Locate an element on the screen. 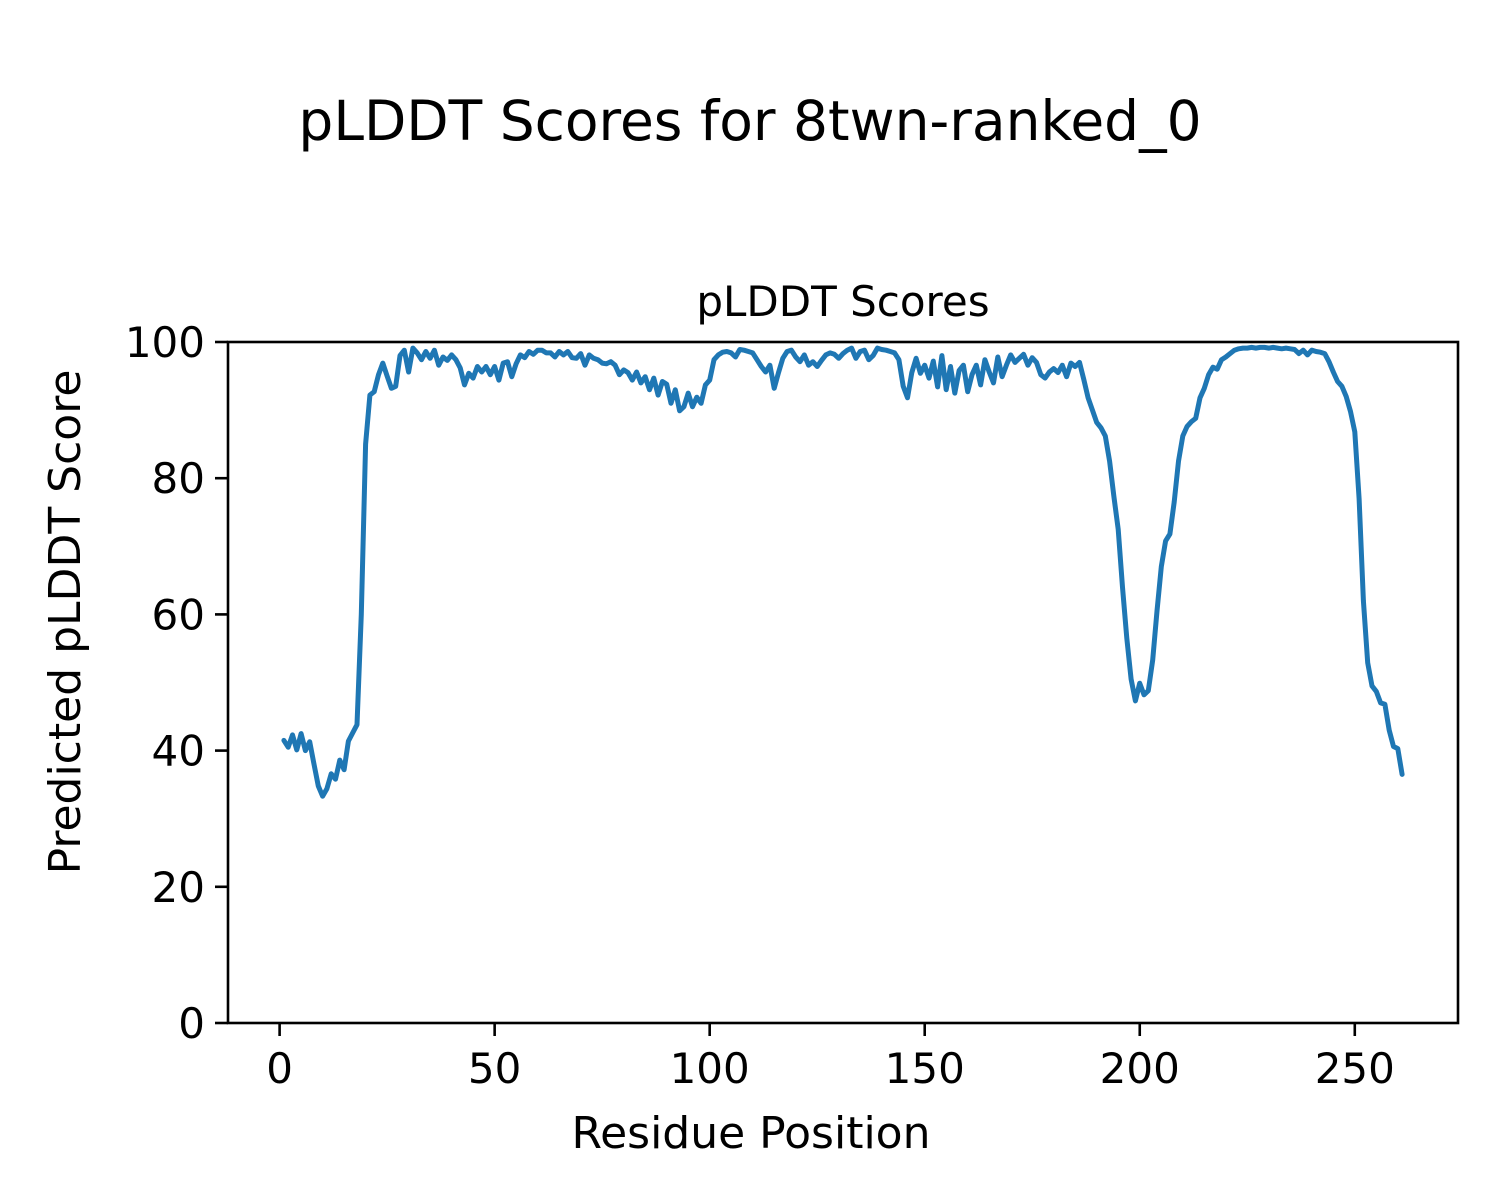 The width and height of the screenshot is (1500, 1200). figure-suptitle: pLDDT Scores for 8twn-ranked_0 is located at coordinates (749, 121).